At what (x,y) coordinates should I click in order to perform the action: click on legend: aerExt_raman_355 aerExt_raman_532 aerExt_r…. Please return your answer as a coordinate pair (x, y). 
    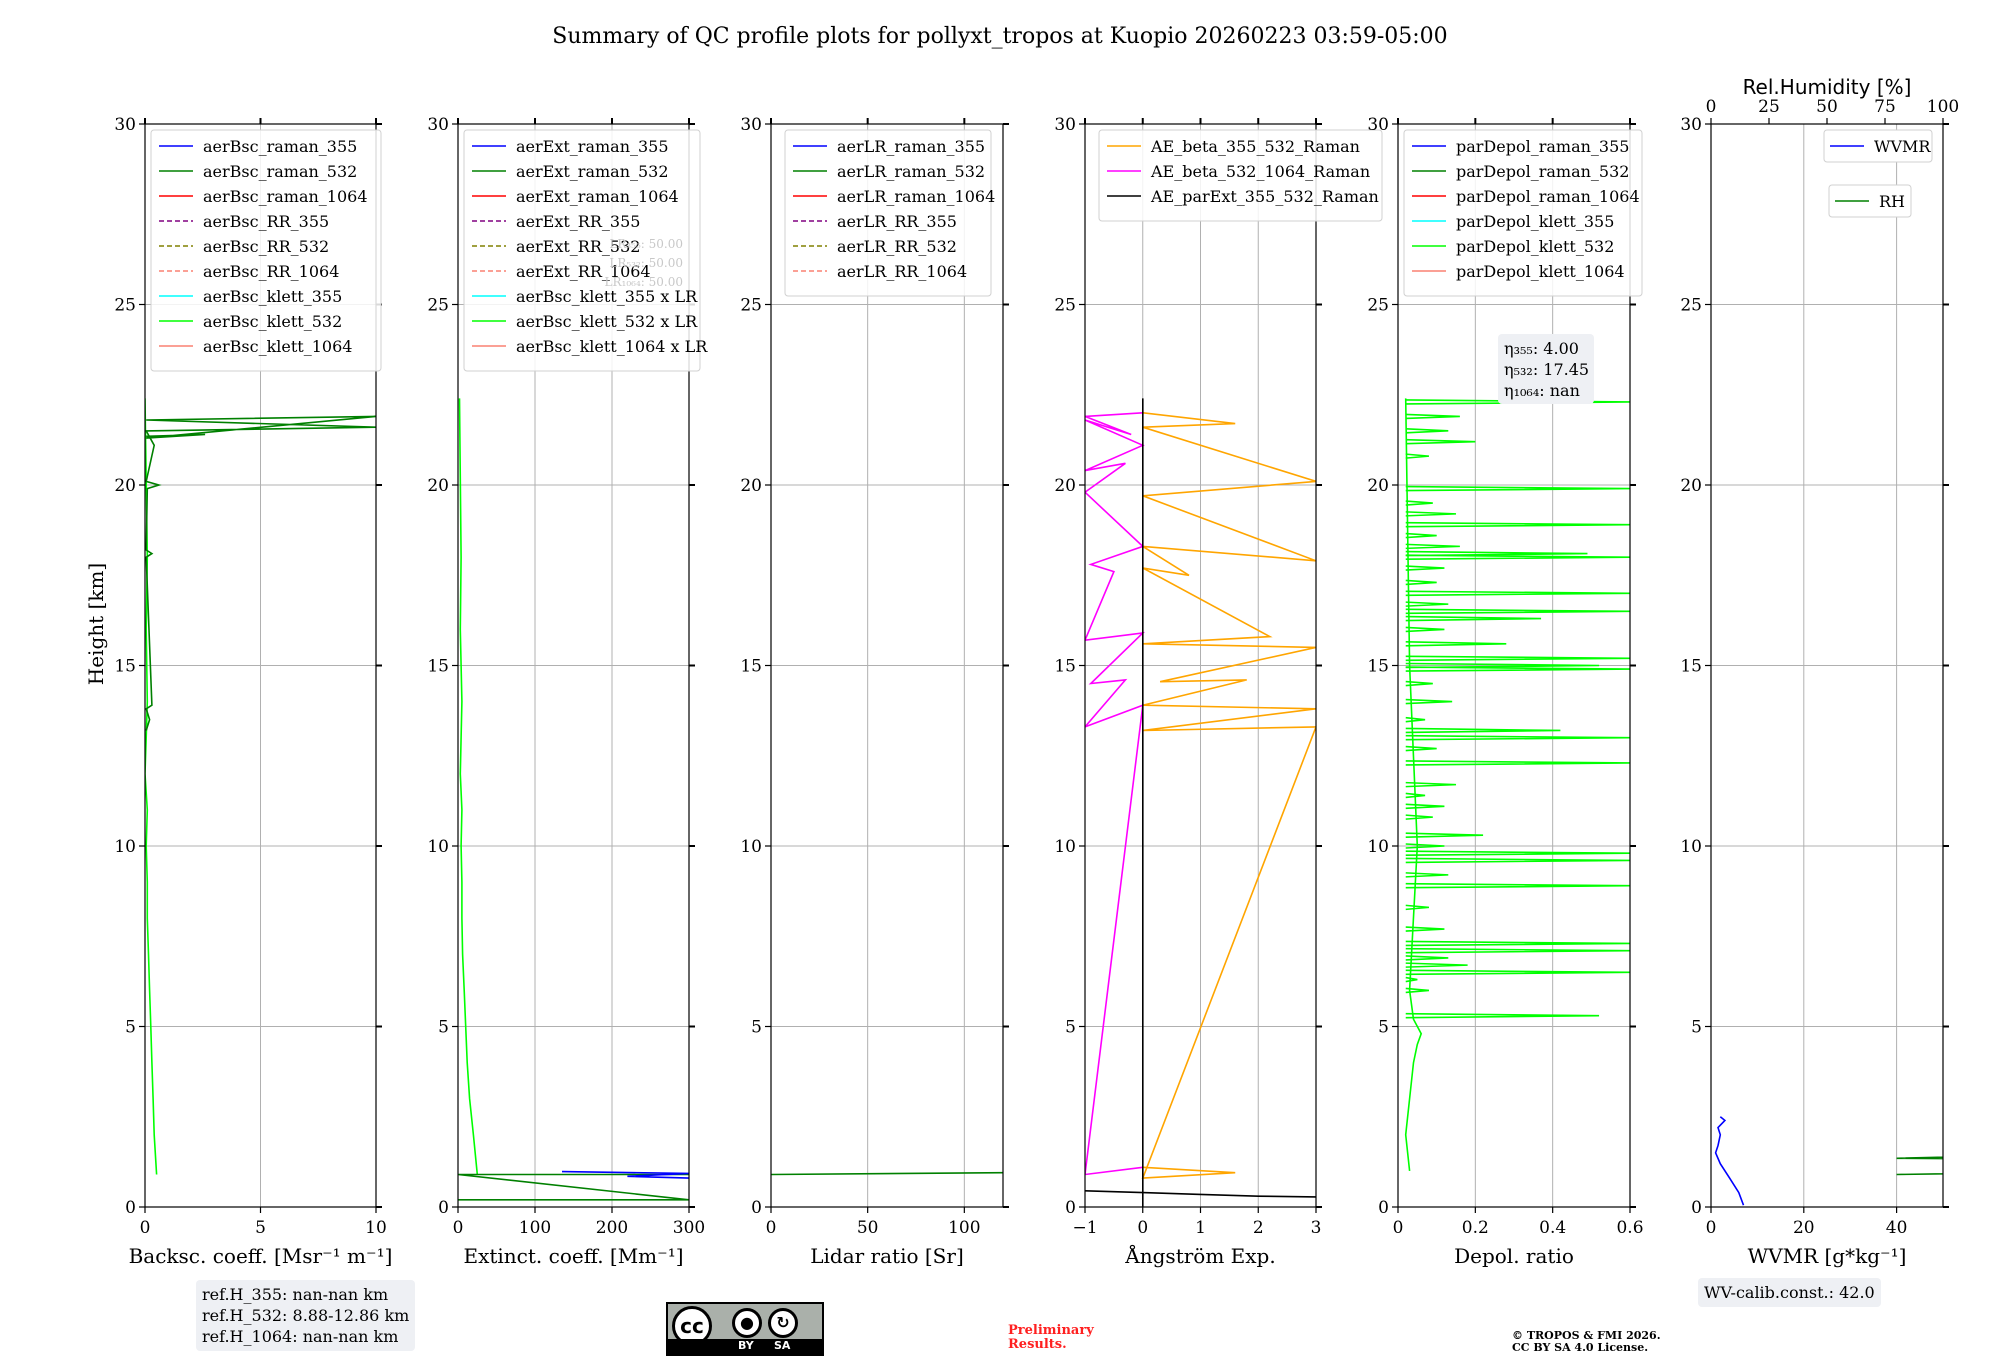
    Looking at the image, I should click on (585, 250).